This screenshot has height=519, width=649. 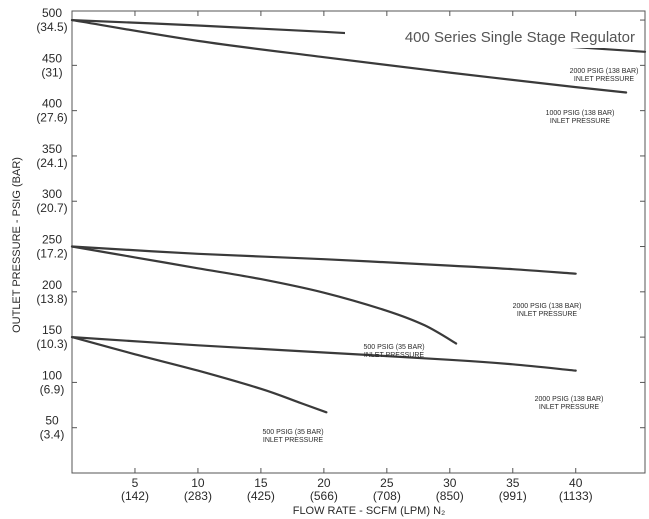 What do you see at coordinates (135, 496) in the screenshot?
I see `x-tick-sublabel: (142)` at bounding box center [135, 496].